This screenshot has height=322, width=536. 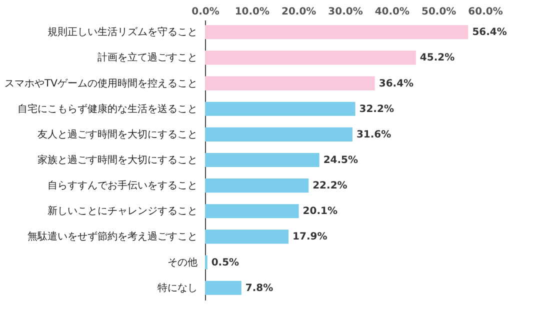 What do you see at coordinates (485, 12) in the screenshot?
I see `x-tick-label: 60.0%` at bounding box center [485, 12].